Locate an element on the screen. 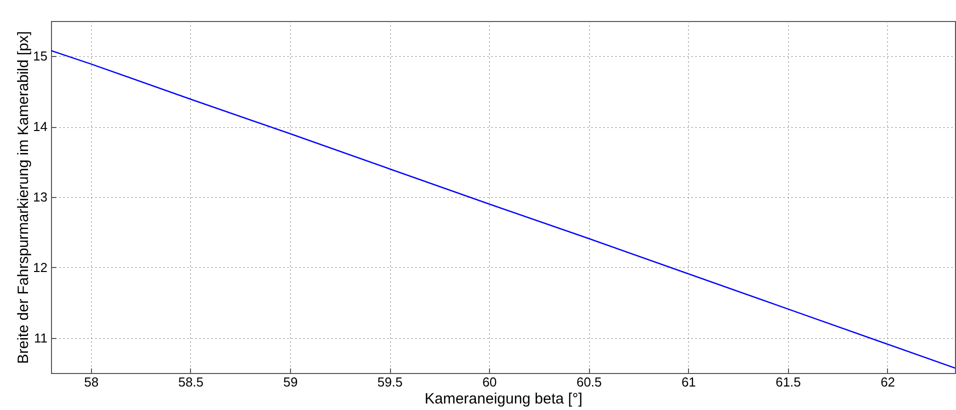  x-tick-label: 60.5 is located at coordinates (589, 382).